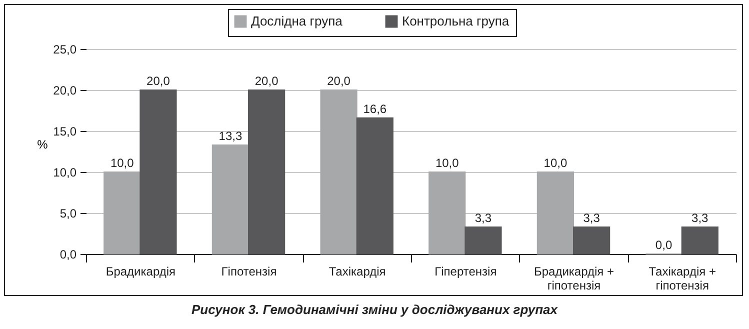 The height and width of the screenshot is (329, 749). I want to click on y-tick-label: 5,0, so click(68, 213).